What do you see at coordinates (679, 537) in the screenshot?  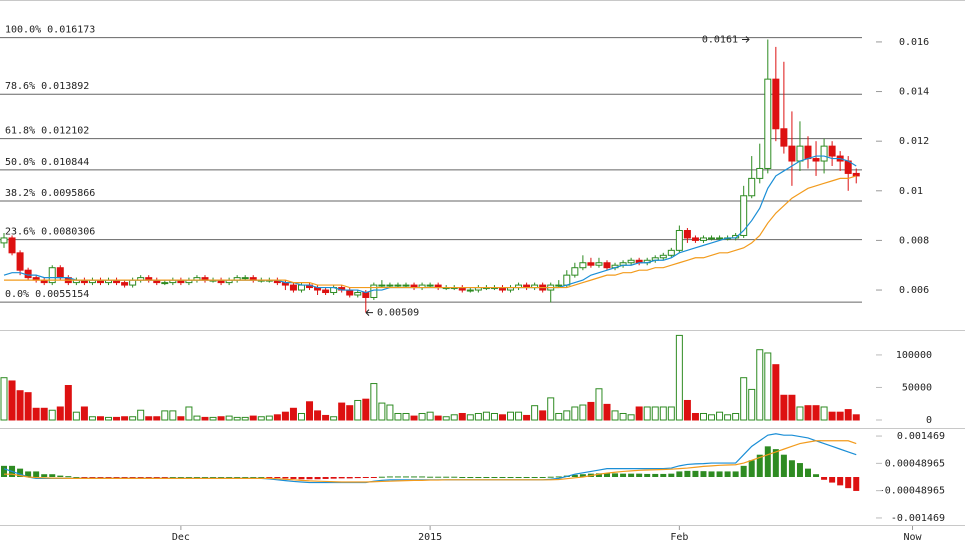 I see `x-tick-label: Feb` at bounding box center [679, 537].